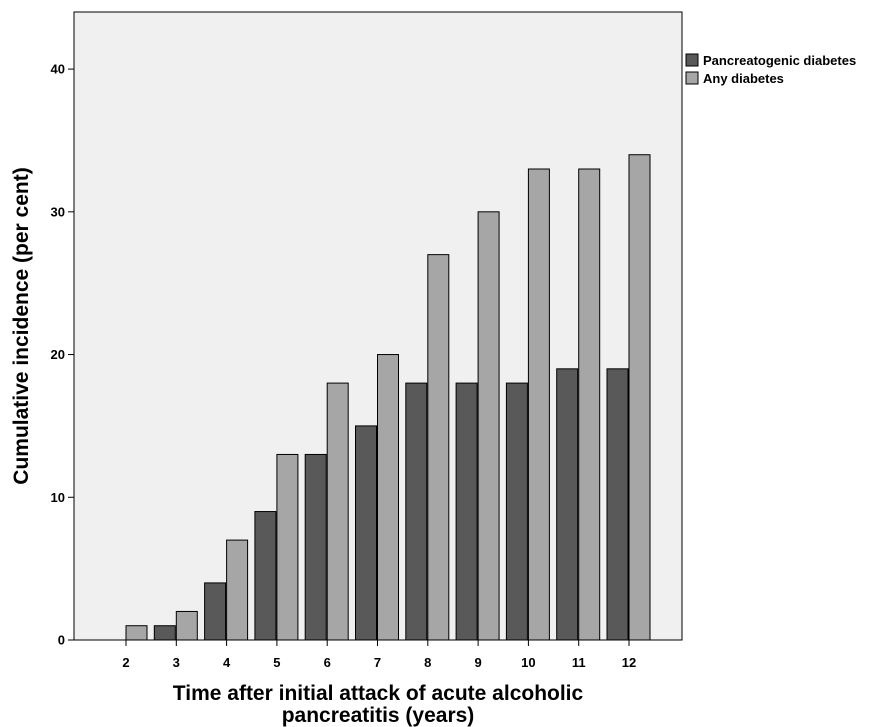 This screenshot has width=890, height=727. Describe the element at coordinates (743, 78) in the screenshot. I see `legend-label-any: Any diabetes` at that location.